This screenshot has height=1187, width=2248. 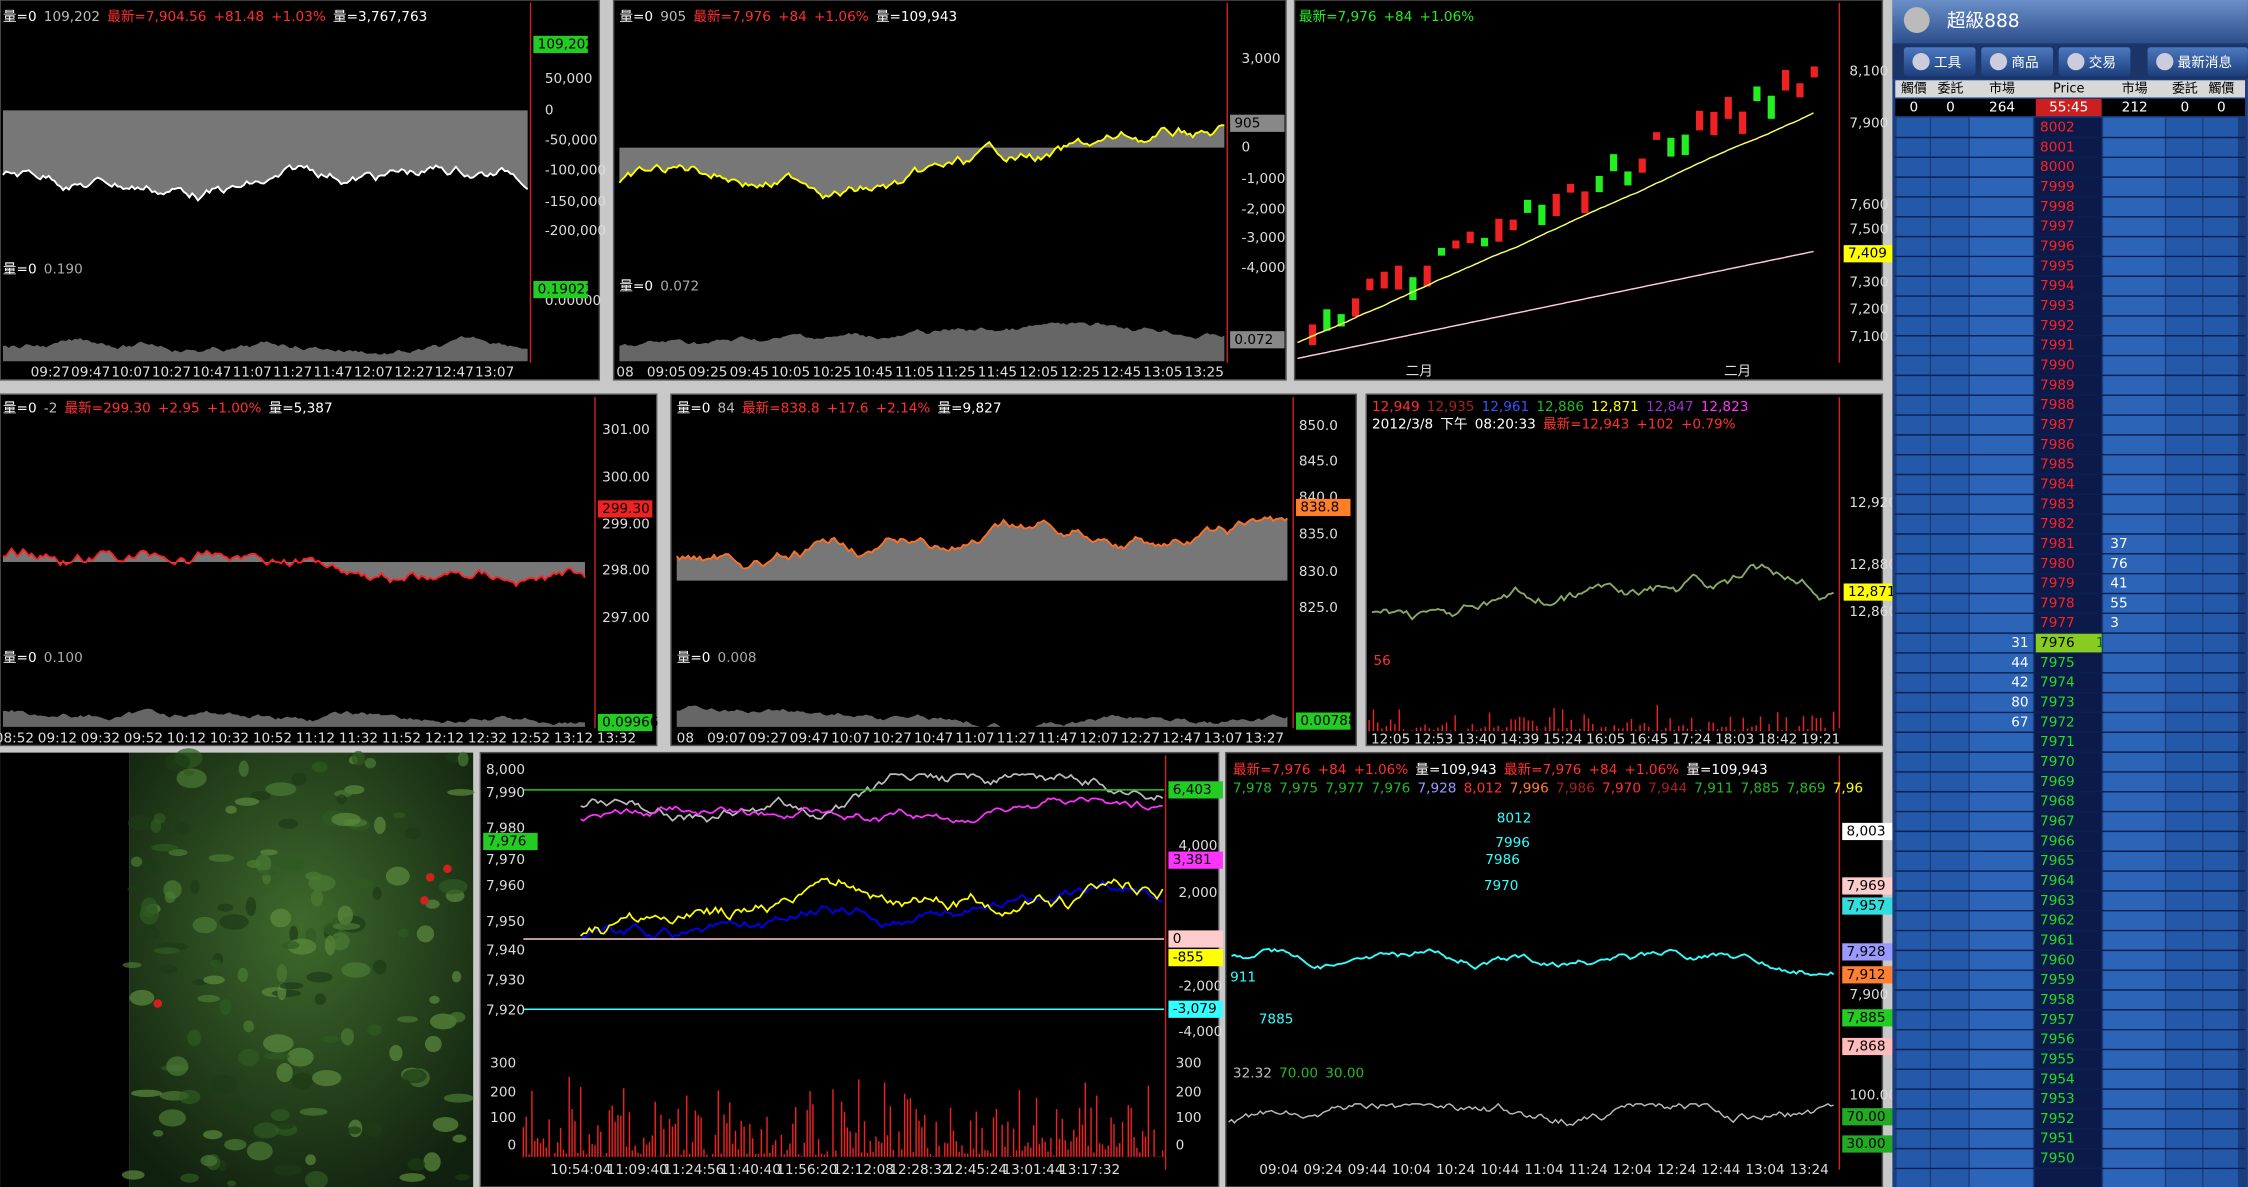 I want to click on title-bar, so click(x=2070, y=22).